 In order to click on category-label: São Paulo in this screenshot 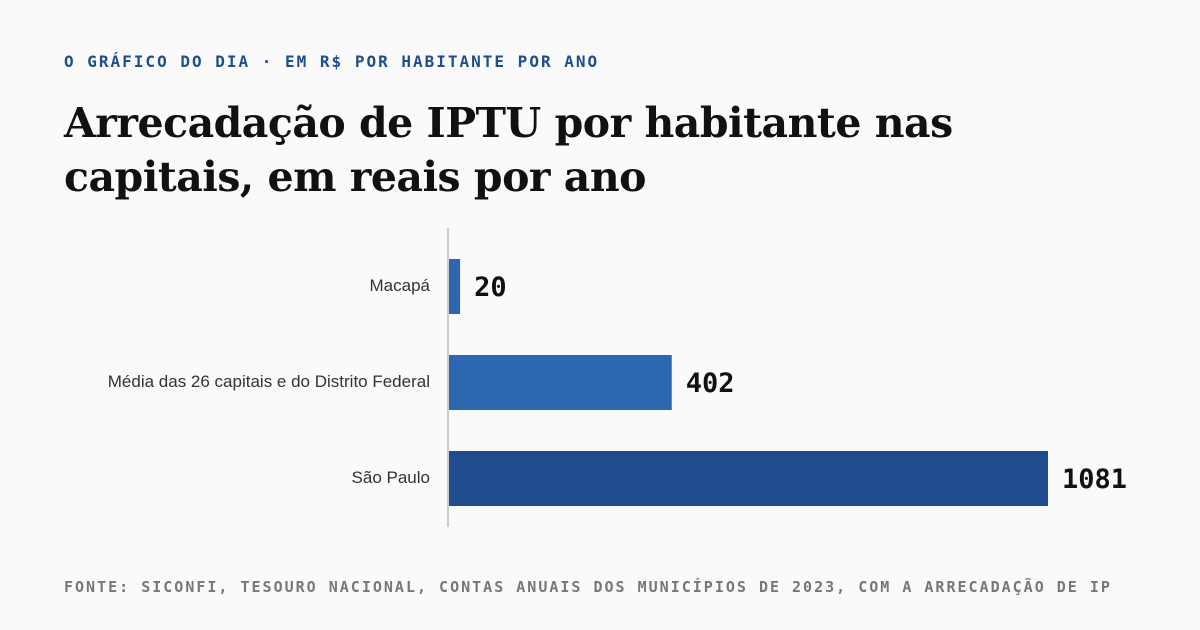, I will do `click(391, 477)`.